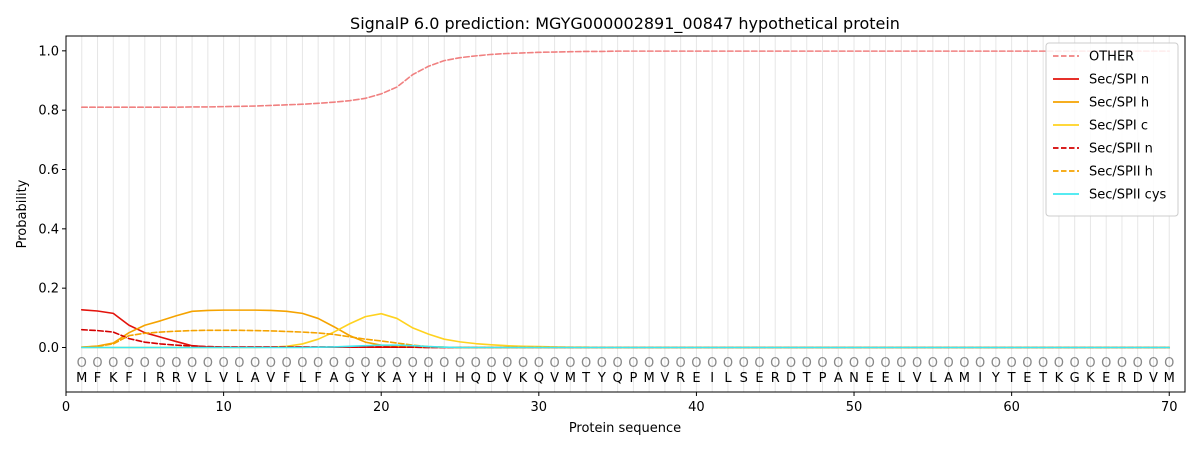 The width and height of the screenshot is (1200, 454). Describe the element at coordinates (429, 378) in the screenshot. I see `residue-label: H` at that location.